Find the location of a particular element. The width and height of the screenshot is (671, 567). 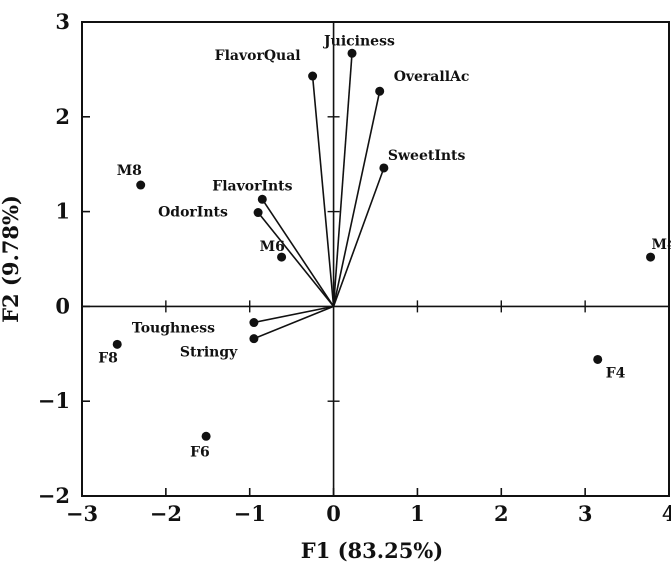

point-label: F4 is located at coordinates (616, 373).